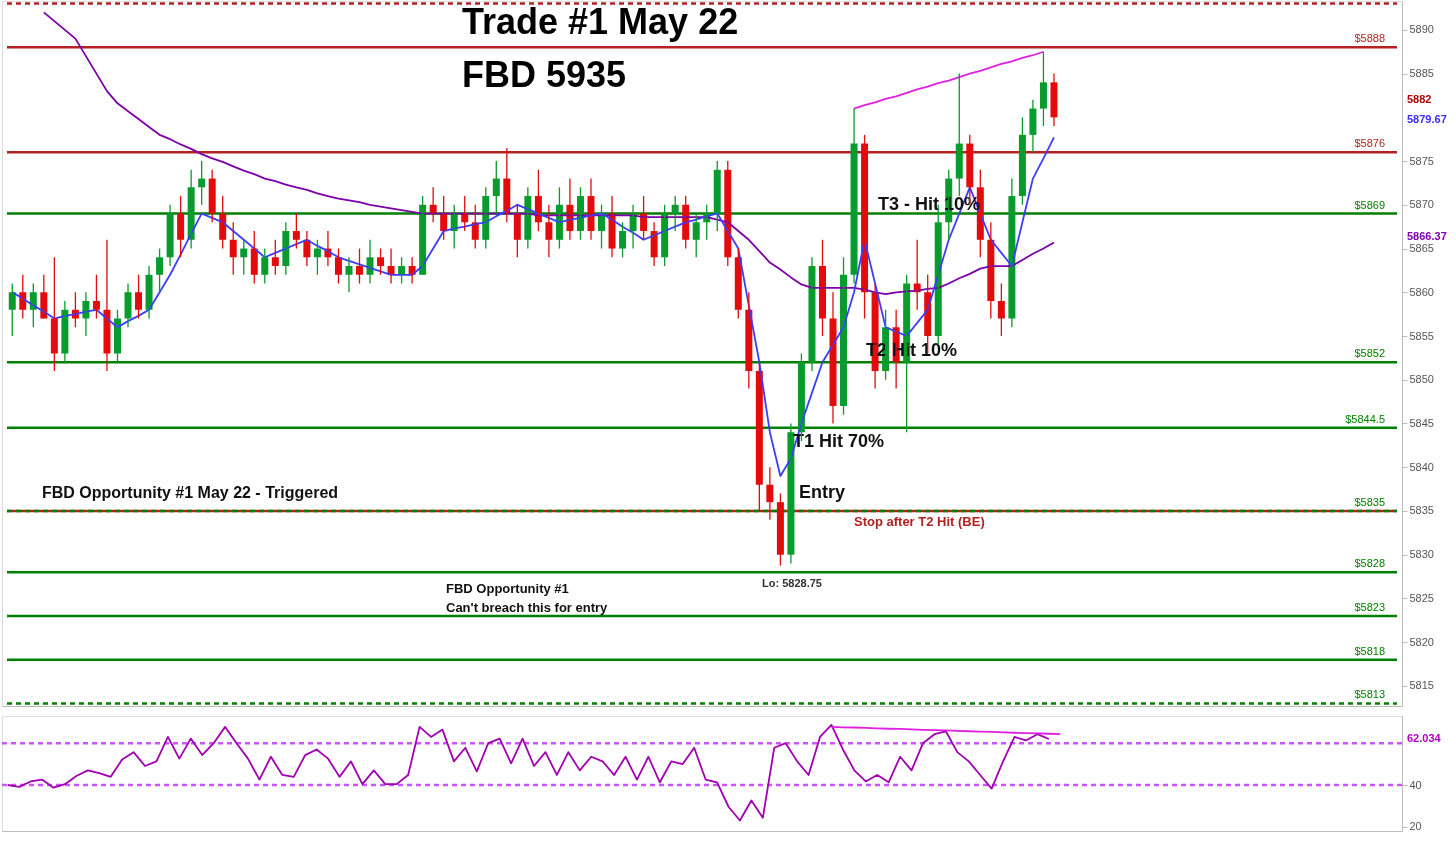 The width and height of the screenshot is (1456, 857). Describe the element at coordinates (1421, 29) in the screenshot. I see `y-tick-label: 5890` at that location.